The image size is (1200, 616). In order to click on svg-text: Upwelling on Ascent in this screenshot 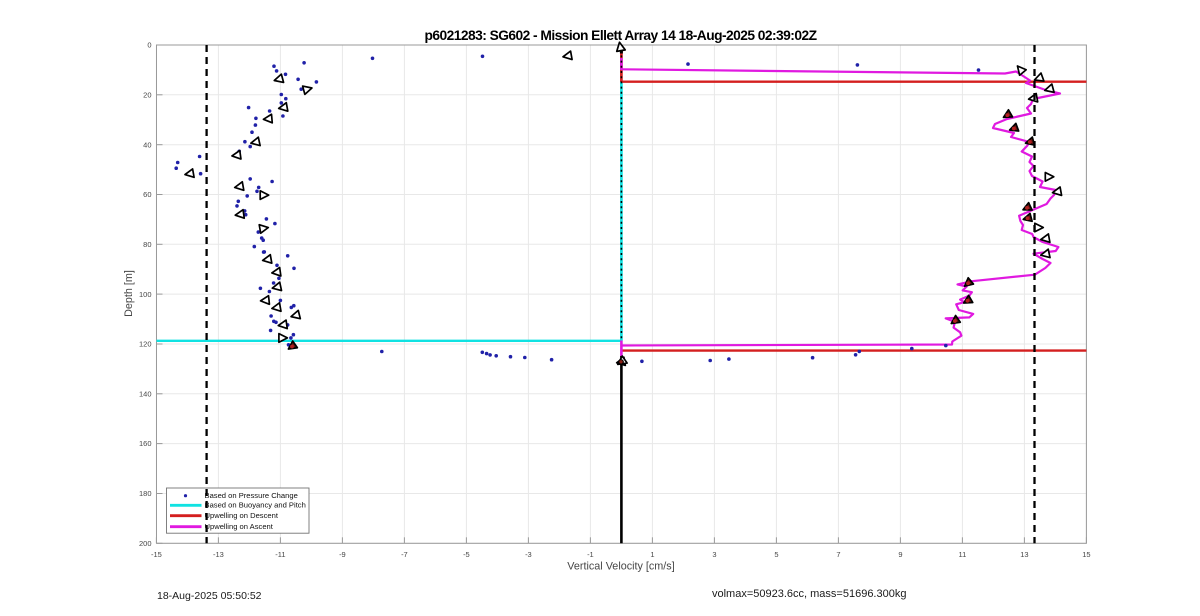, I will do `click(239, 526)`.